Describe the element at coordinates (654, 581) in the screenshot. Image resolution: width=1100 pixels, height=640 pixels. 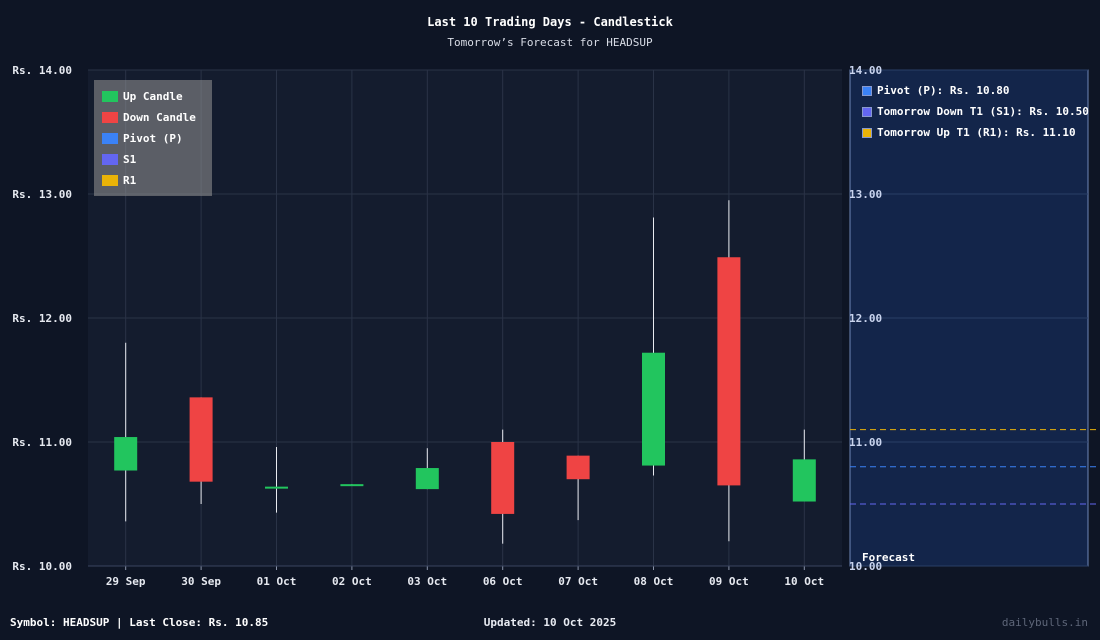
I see `x-tick-label: 08 Oct` at that location.